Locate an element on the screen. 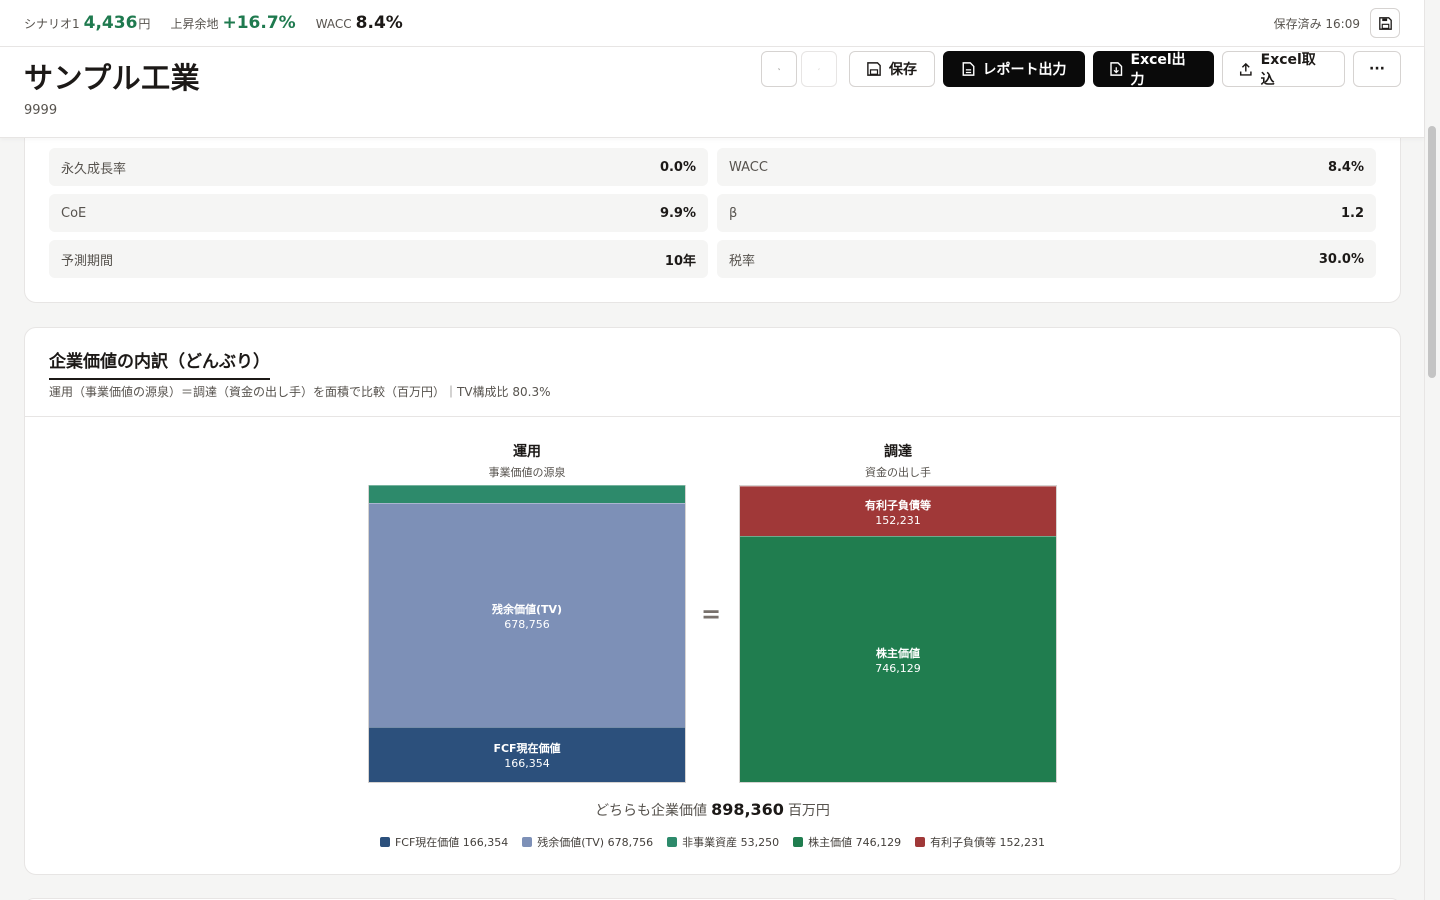 This screenshot has height=900, width=1440. save-button: 保存 is located at coordinates (892, 69).